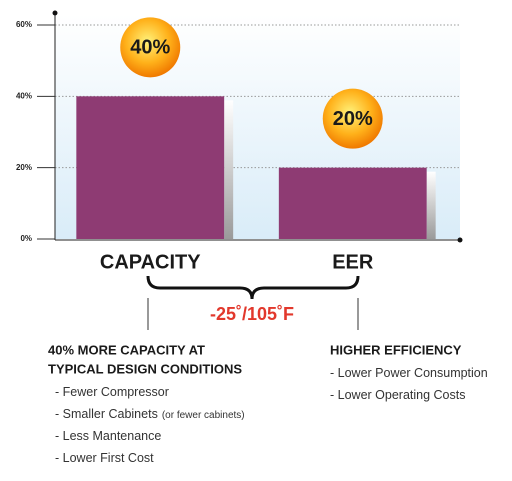 This screenshot has height=481, width=512. I want to click on note-item: - Lower Operating Costs, so click(397, 395).